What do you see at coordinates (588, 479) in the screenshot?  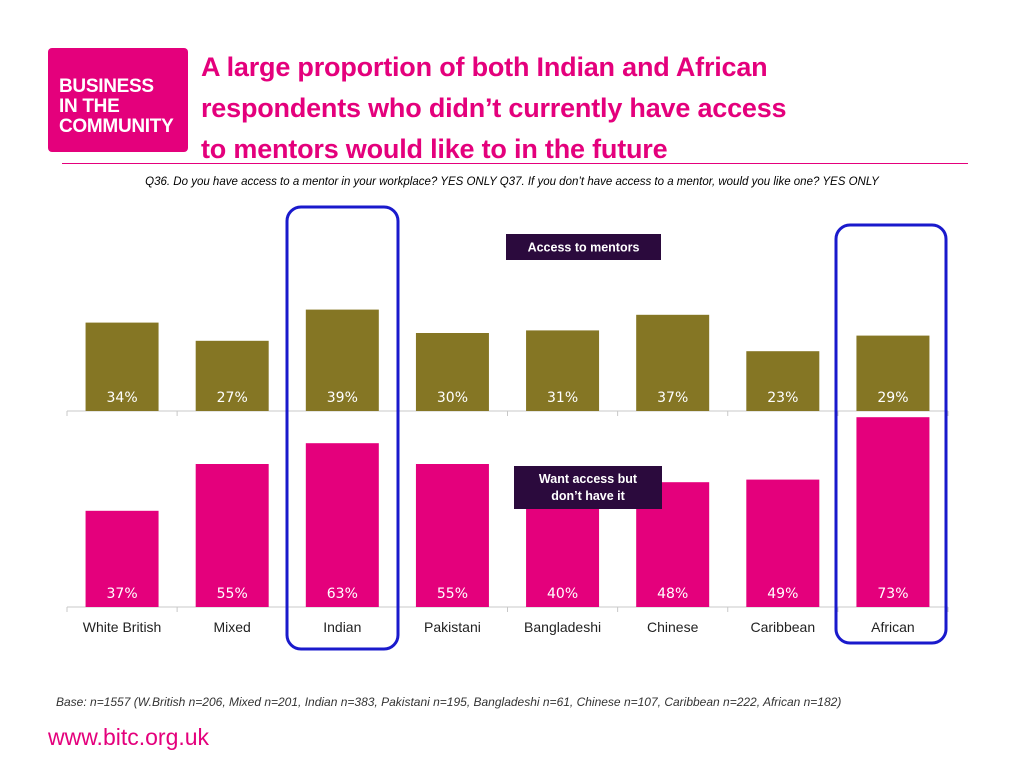 I see `want-series-label: Want access but` at bounding box center [588, 479].